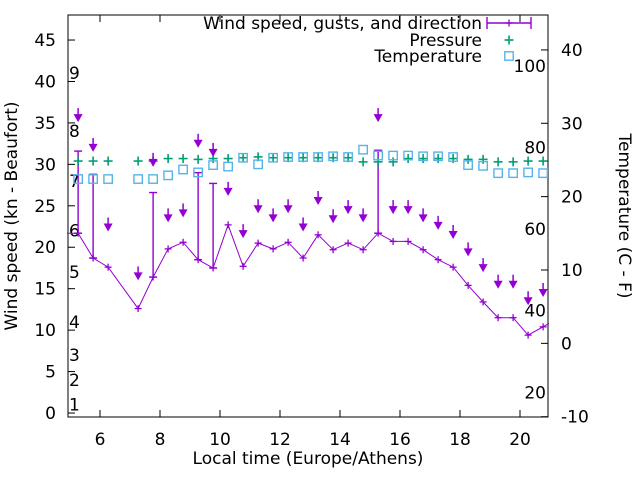  What do you see at coordinates (100, 440) in the screenshot?
I see `x-tick-label: 6` at bounding box center [100, 440].